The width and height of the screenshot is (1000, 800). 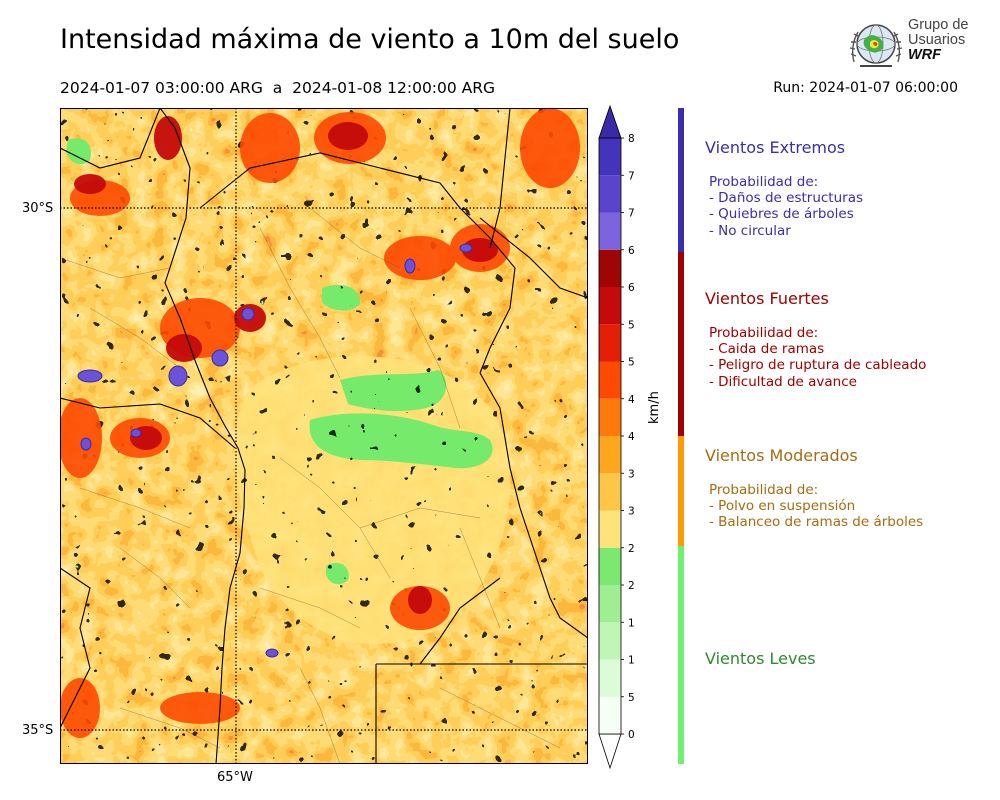 I want to click on logo-line3: WRF, so click(x=925, y=55).